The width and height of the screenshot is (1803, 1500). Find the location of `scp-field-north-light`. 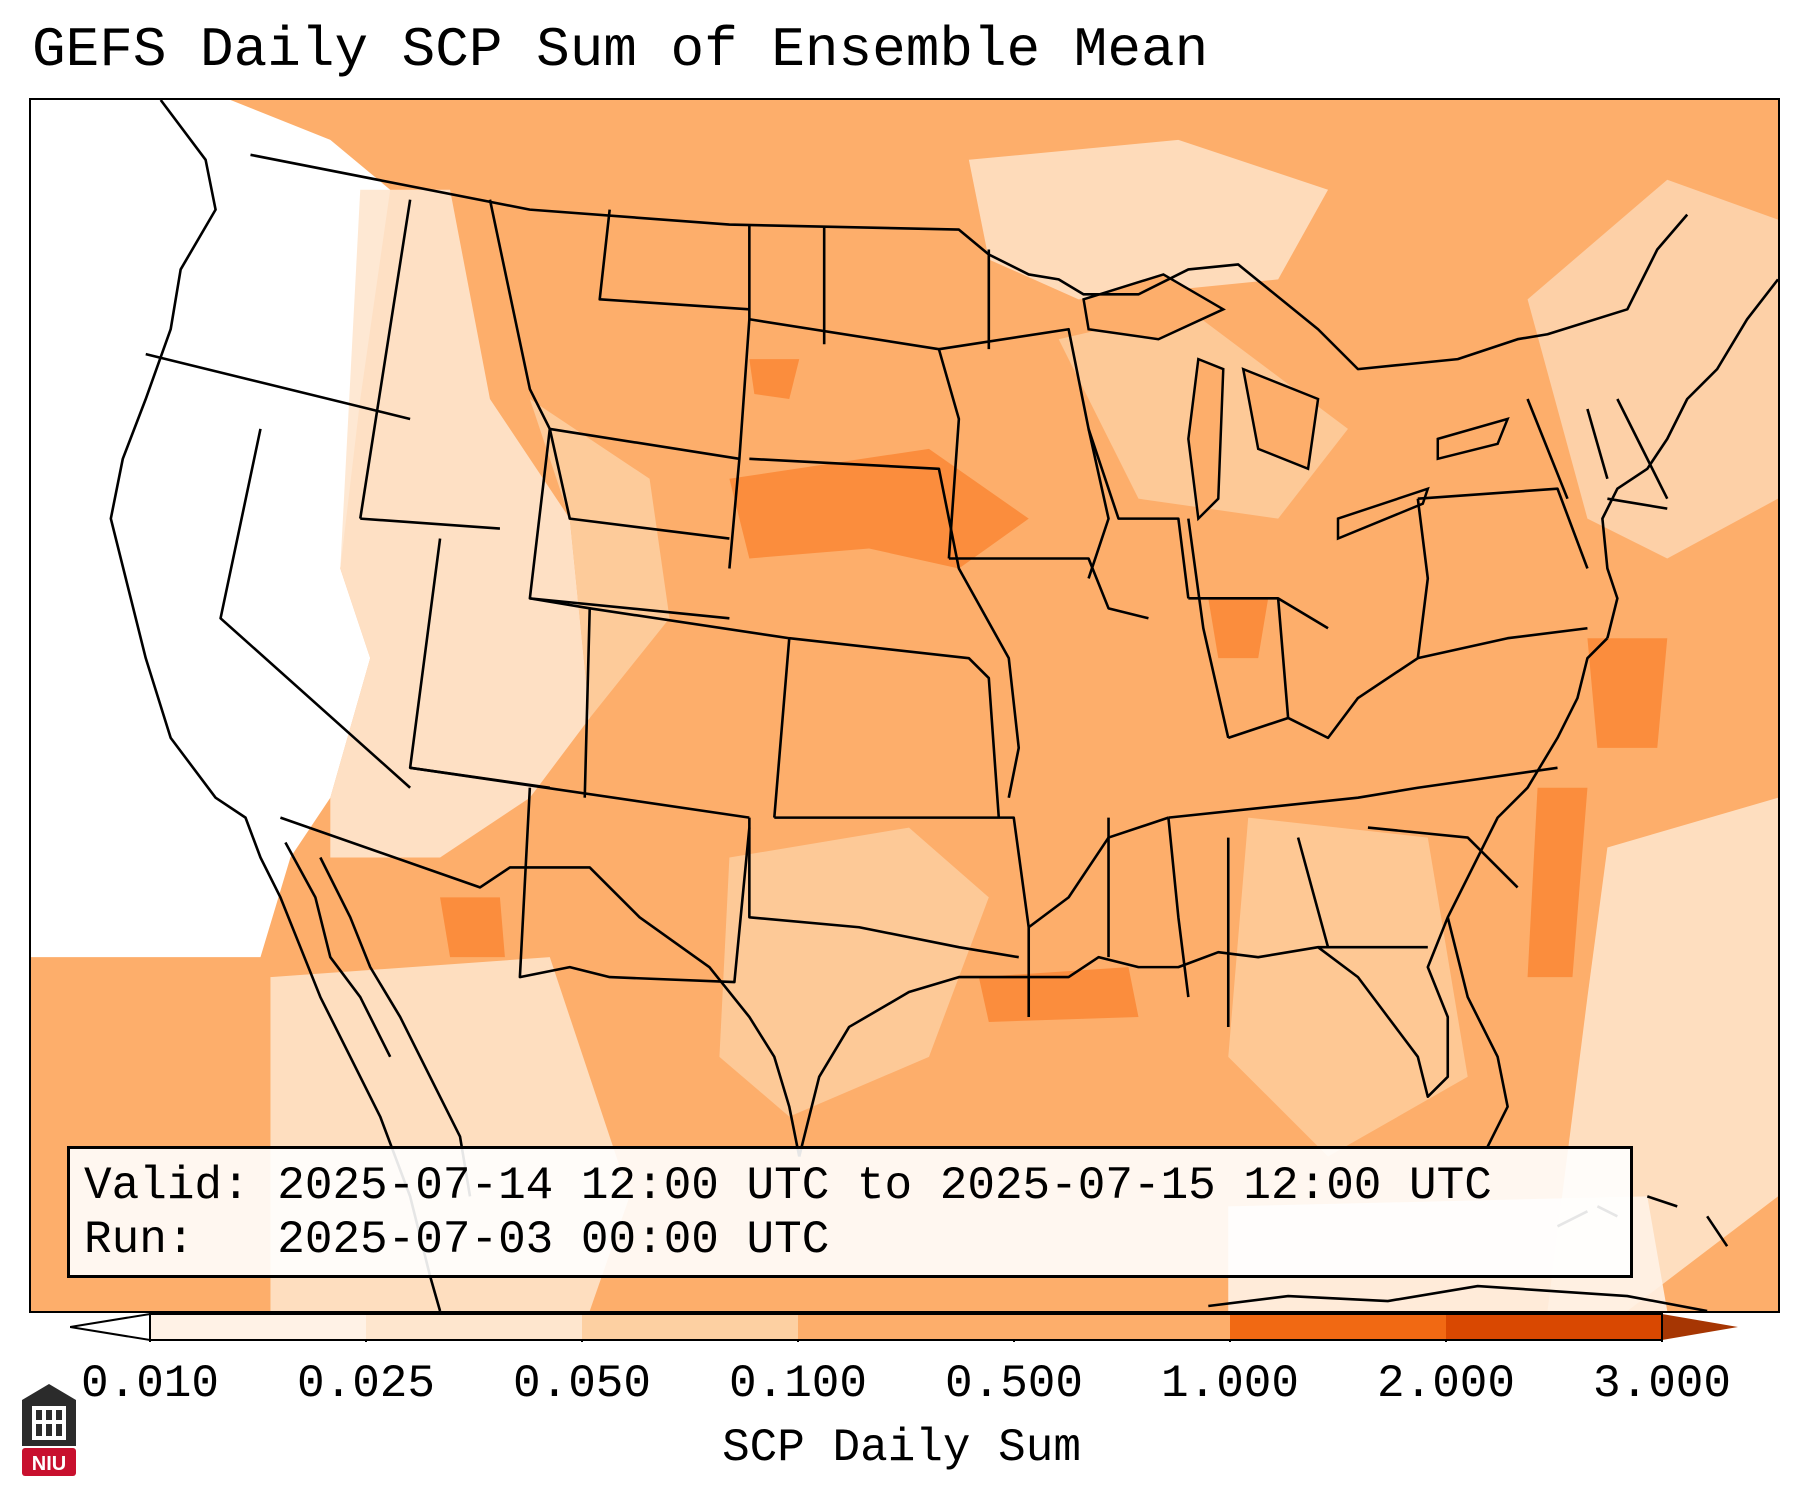

scp-field-north-light is located at coordinates (1148, 219).